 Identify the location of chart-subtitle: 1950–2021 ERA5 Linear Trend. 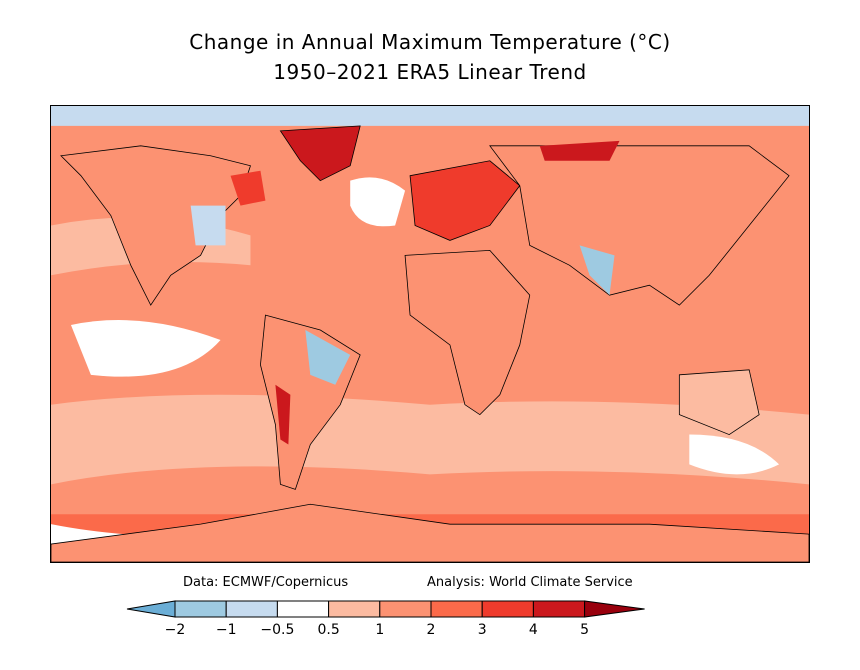
(430, 72).